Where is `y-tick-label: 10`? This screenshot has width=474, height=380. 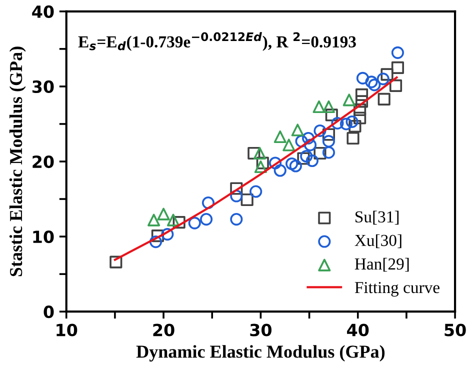
y-tick-label: 10 is located at coordinates (43, 237).